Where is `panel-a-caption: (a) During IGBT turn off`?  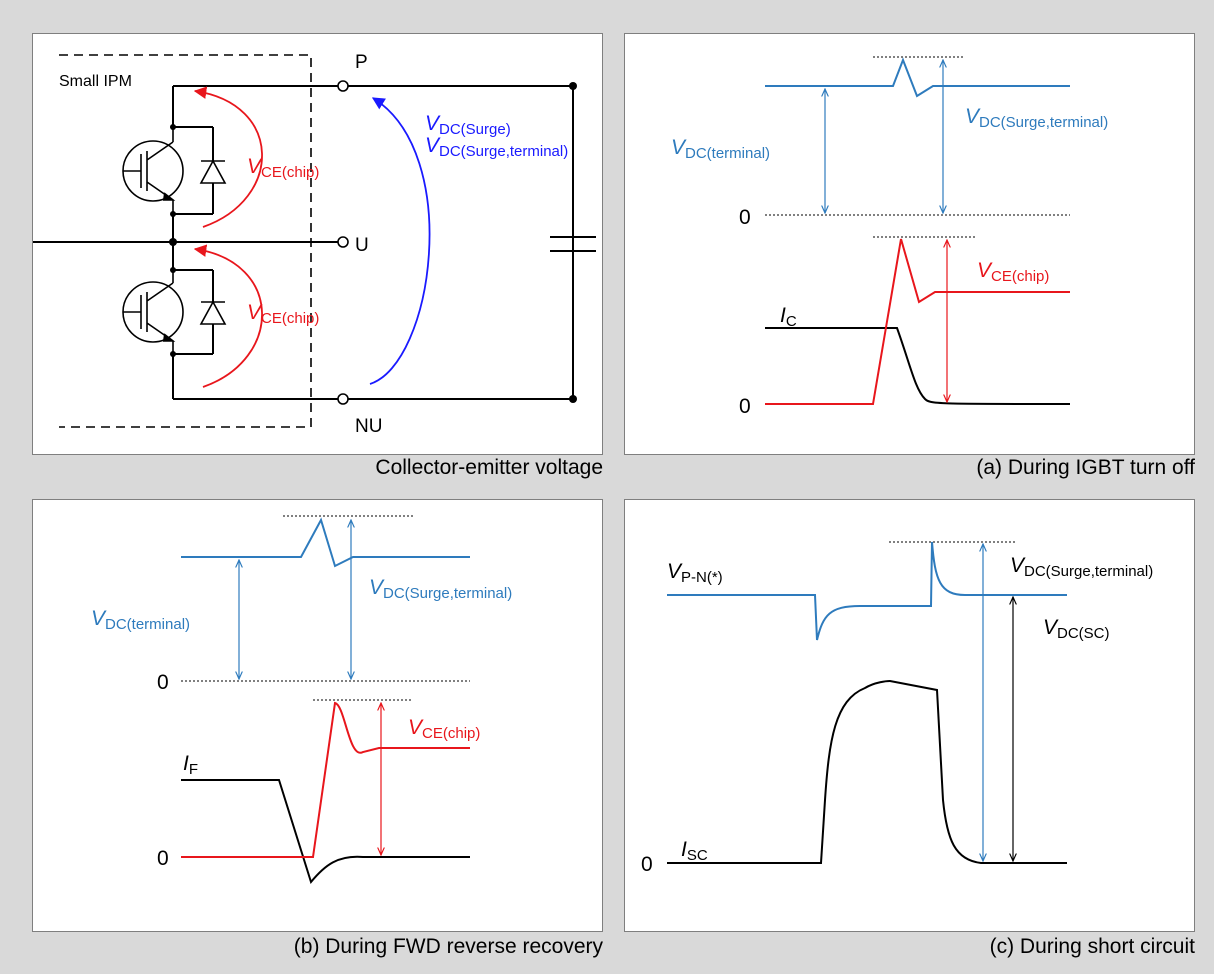
panel-a-caption: (a) During IGBT turn off is located at coordinates (1085, 467).